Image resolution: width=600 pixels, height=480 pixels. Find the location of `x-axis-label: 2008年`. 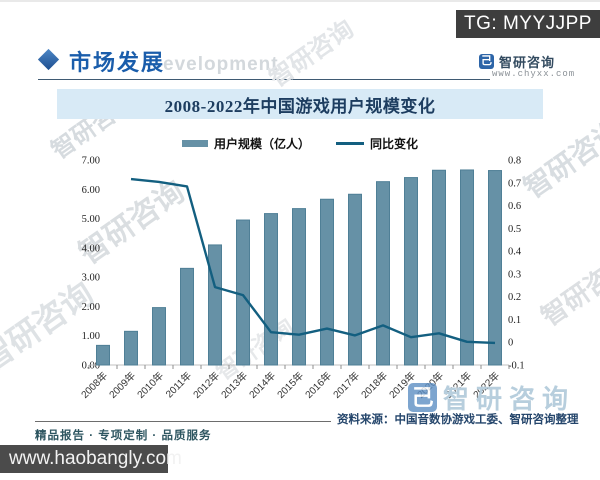

x-axis-label: 2008年 is located at coordinates (94, 385).